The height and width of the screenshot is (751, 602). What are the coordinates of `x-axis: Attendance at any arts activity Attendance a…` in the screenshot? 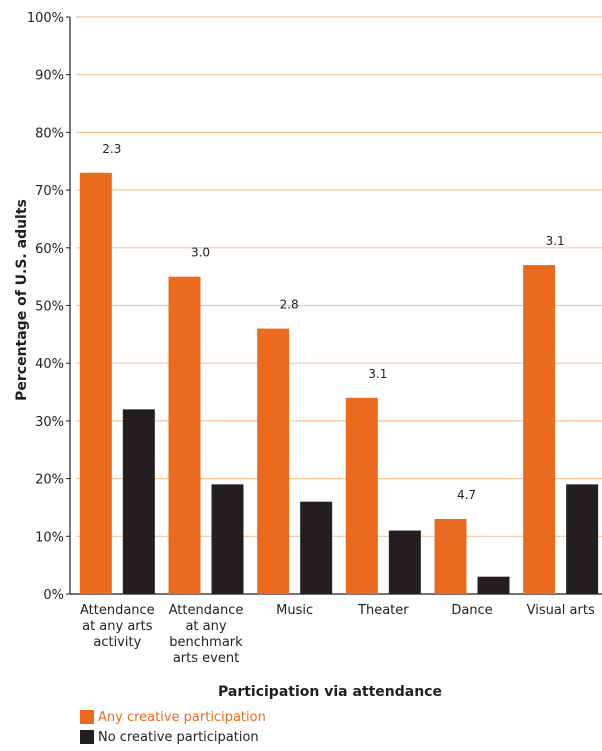 It's located at (337, 634).